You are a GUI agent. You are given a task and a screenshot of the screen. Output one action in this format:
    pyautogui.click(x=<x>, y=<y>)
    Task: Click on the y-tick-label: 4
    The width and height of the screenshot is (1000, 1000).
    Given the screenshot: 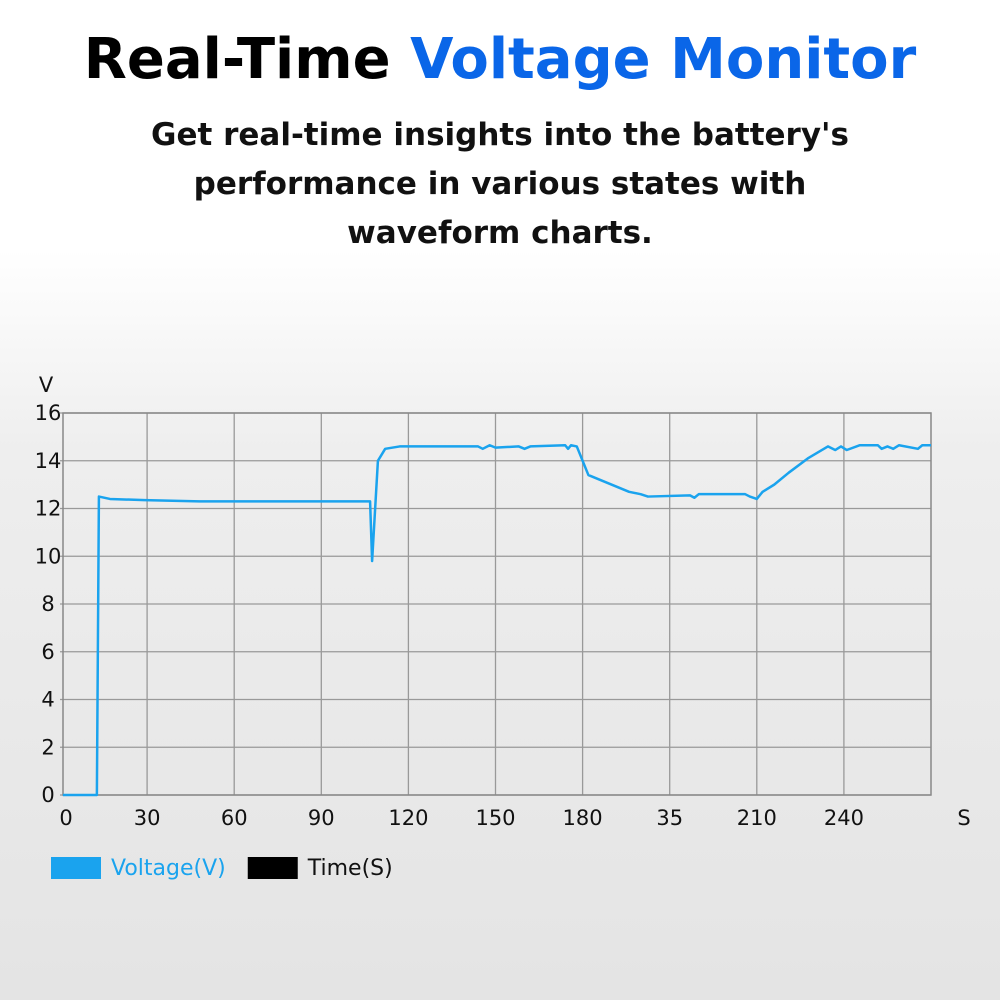 What is the action you would take?
    pyautogui.click(x=47, y=700)
    